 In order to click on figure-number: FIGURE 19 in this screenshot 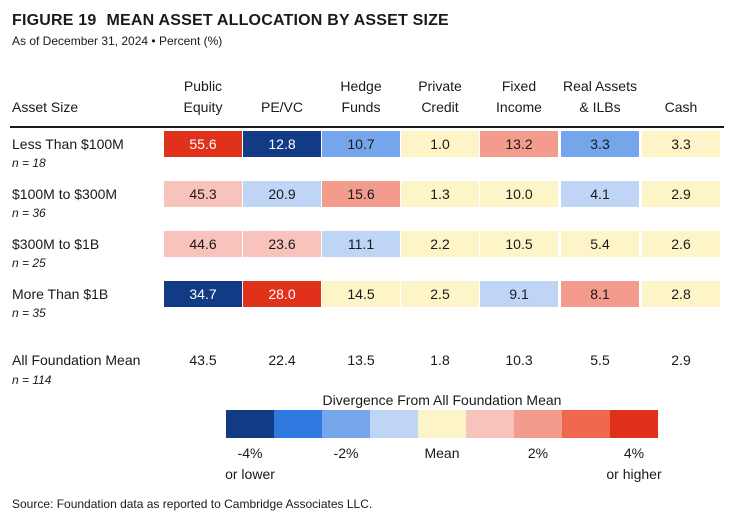, I will do `click(54, 20)`.